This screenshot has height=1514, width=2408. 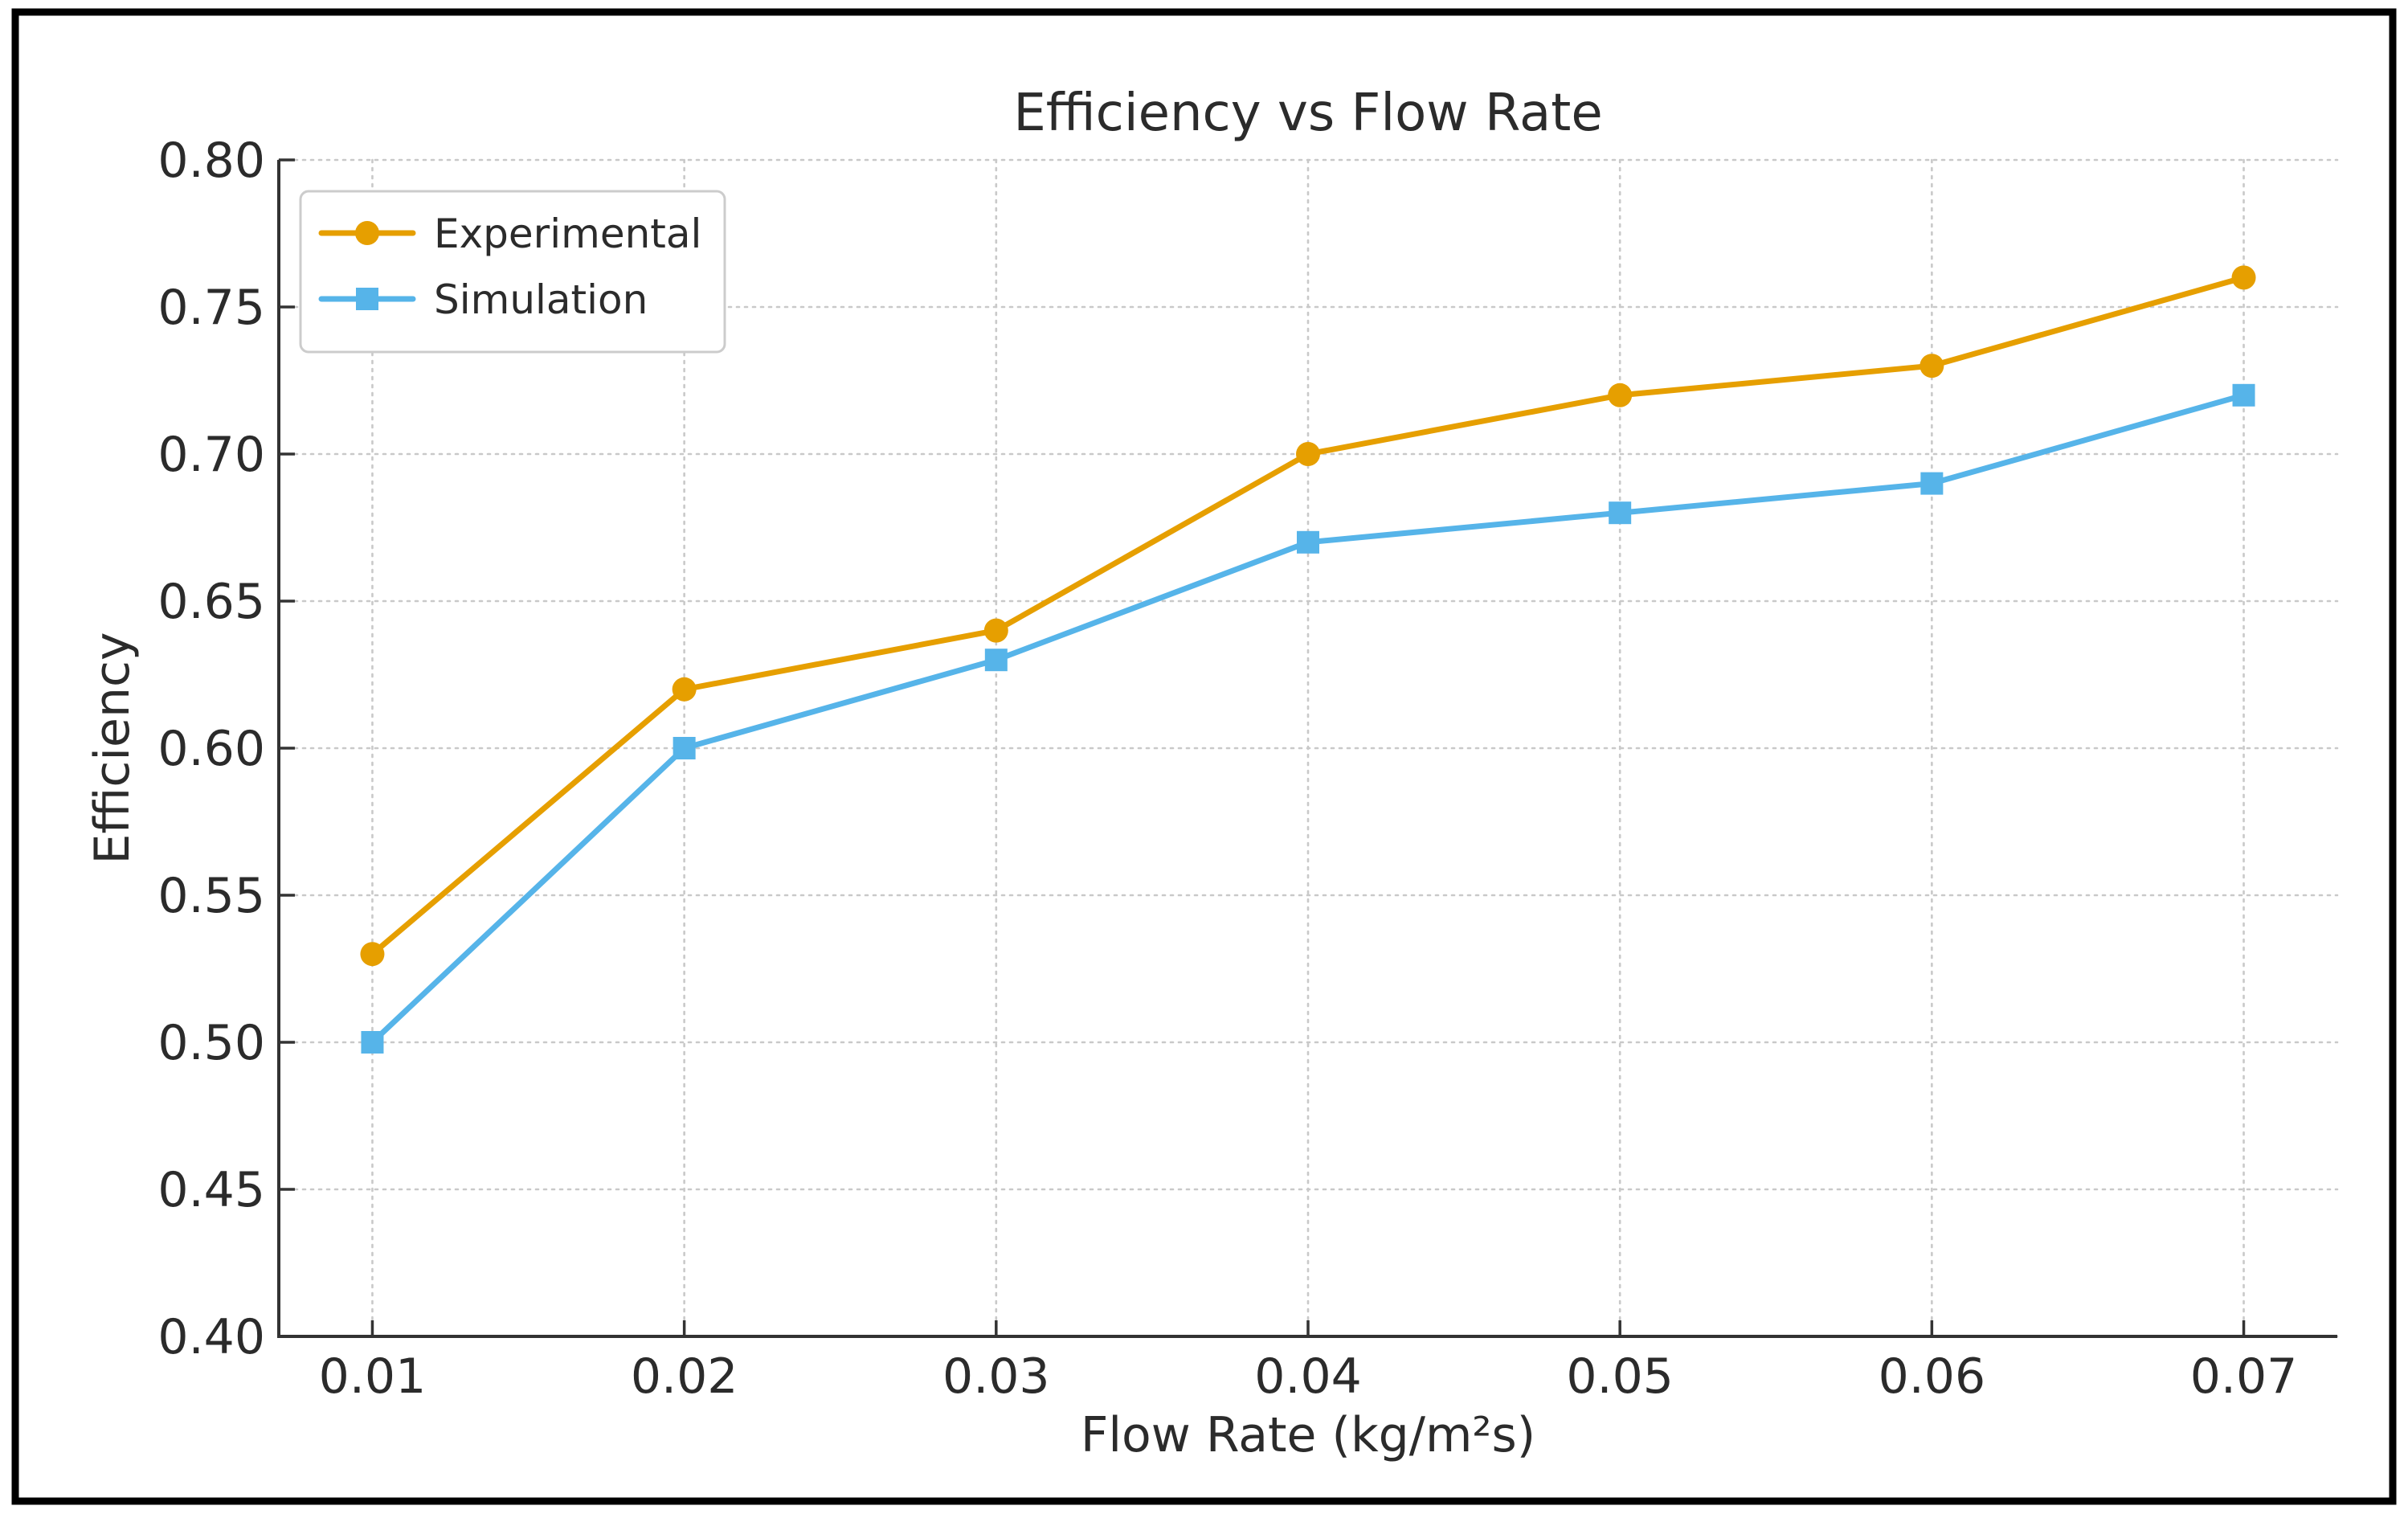 What do you see at coordinates (211, 602) in the screenshot?
I see `y-tick-label: 0.65` at bounding box center [211, 602].